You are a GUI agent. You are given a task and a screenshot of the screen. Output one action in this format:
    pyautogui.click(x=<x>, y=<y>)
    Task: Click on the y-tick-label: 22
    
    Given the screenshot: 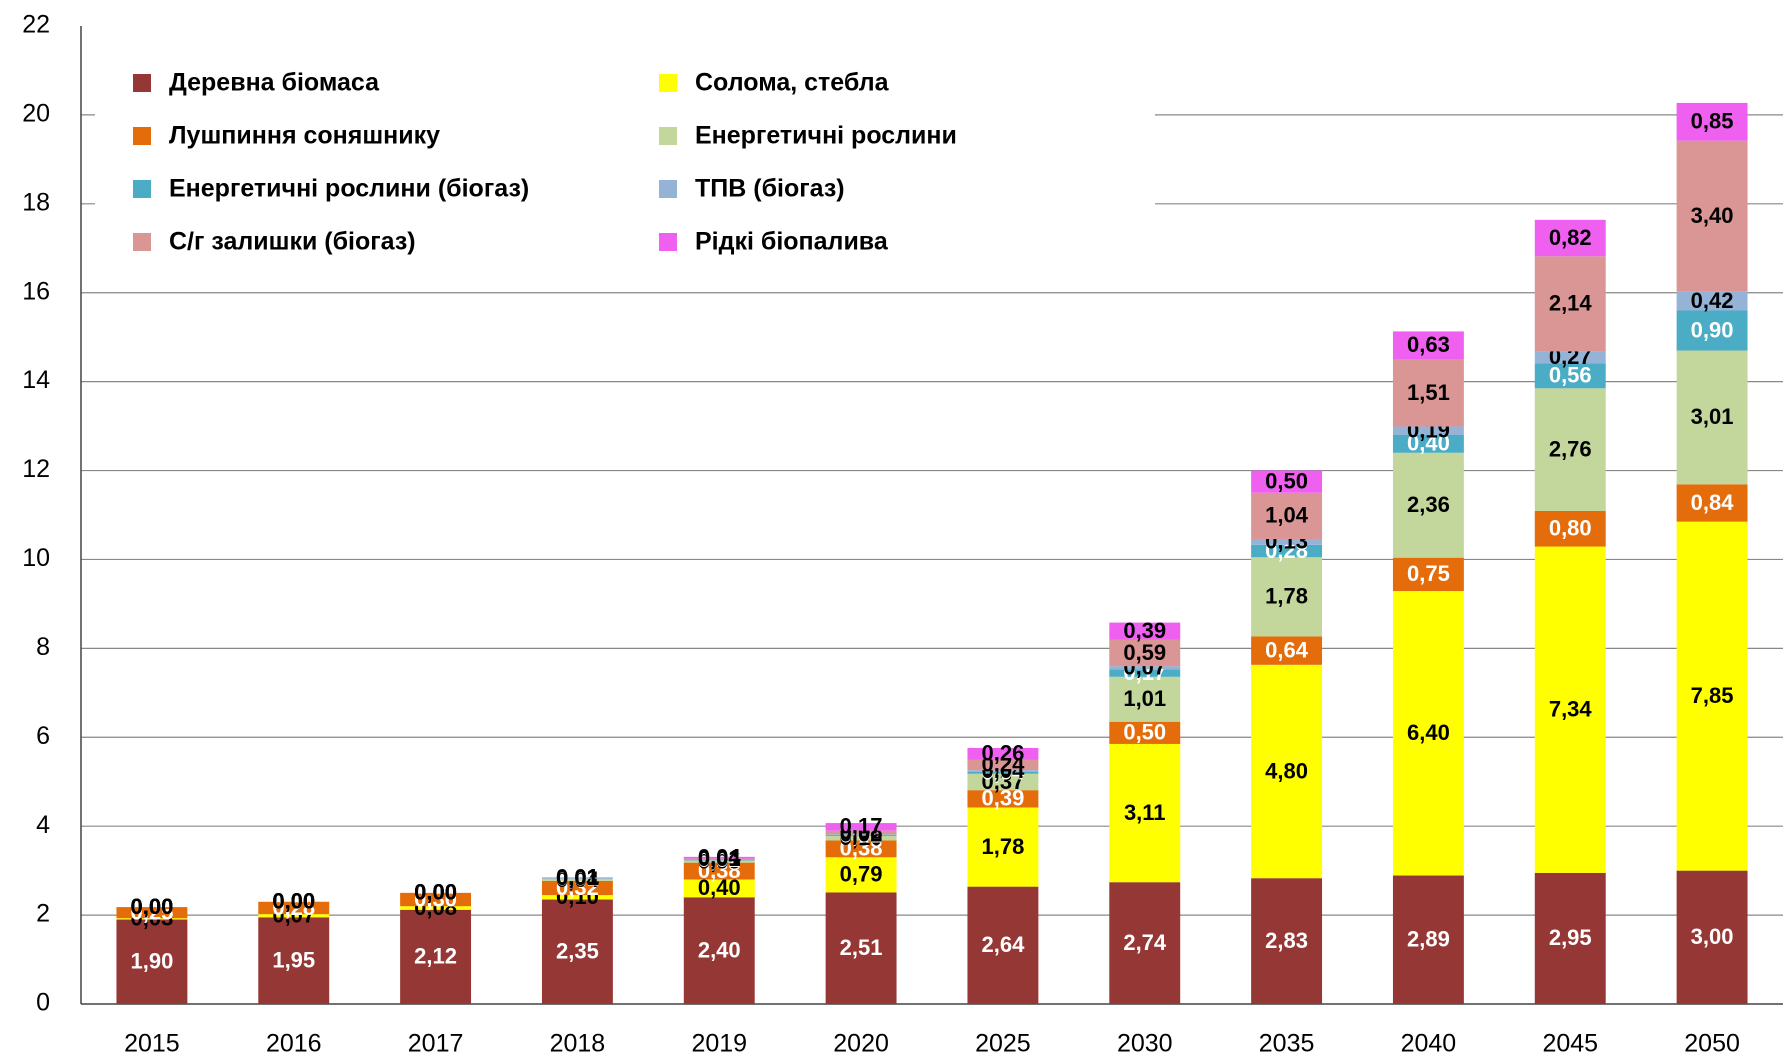 What is the action you would take?
    pyautogui.click(x=36, y=25)
    